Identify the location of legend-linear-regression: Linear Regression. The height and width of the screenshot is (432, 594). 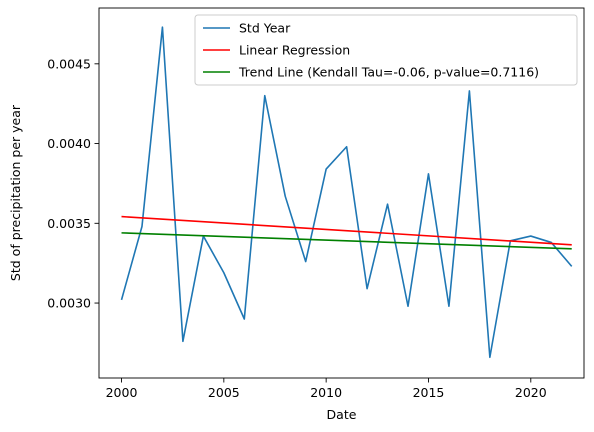
(276, 50).